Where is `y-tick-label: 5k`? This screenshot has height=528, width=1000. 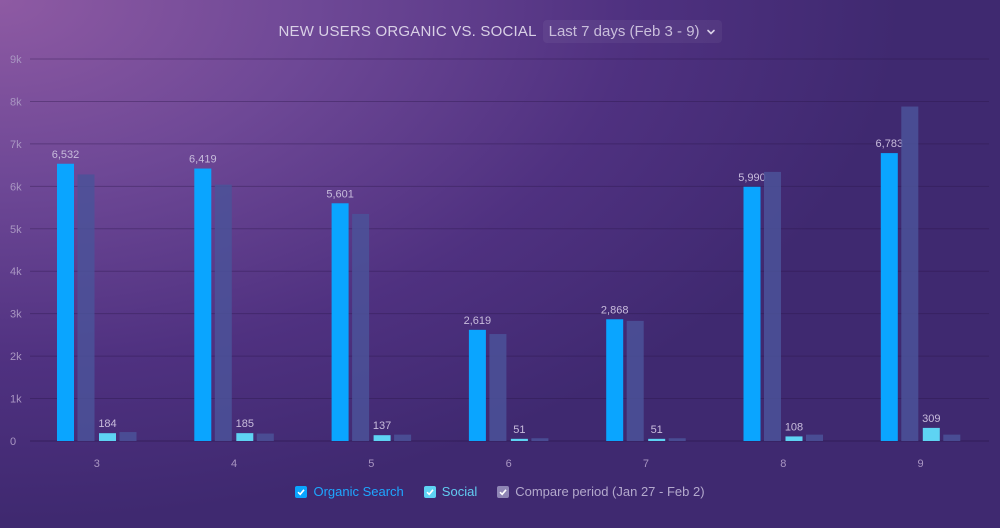 y-tick-label: 5k is located at coordinates (16, 230).